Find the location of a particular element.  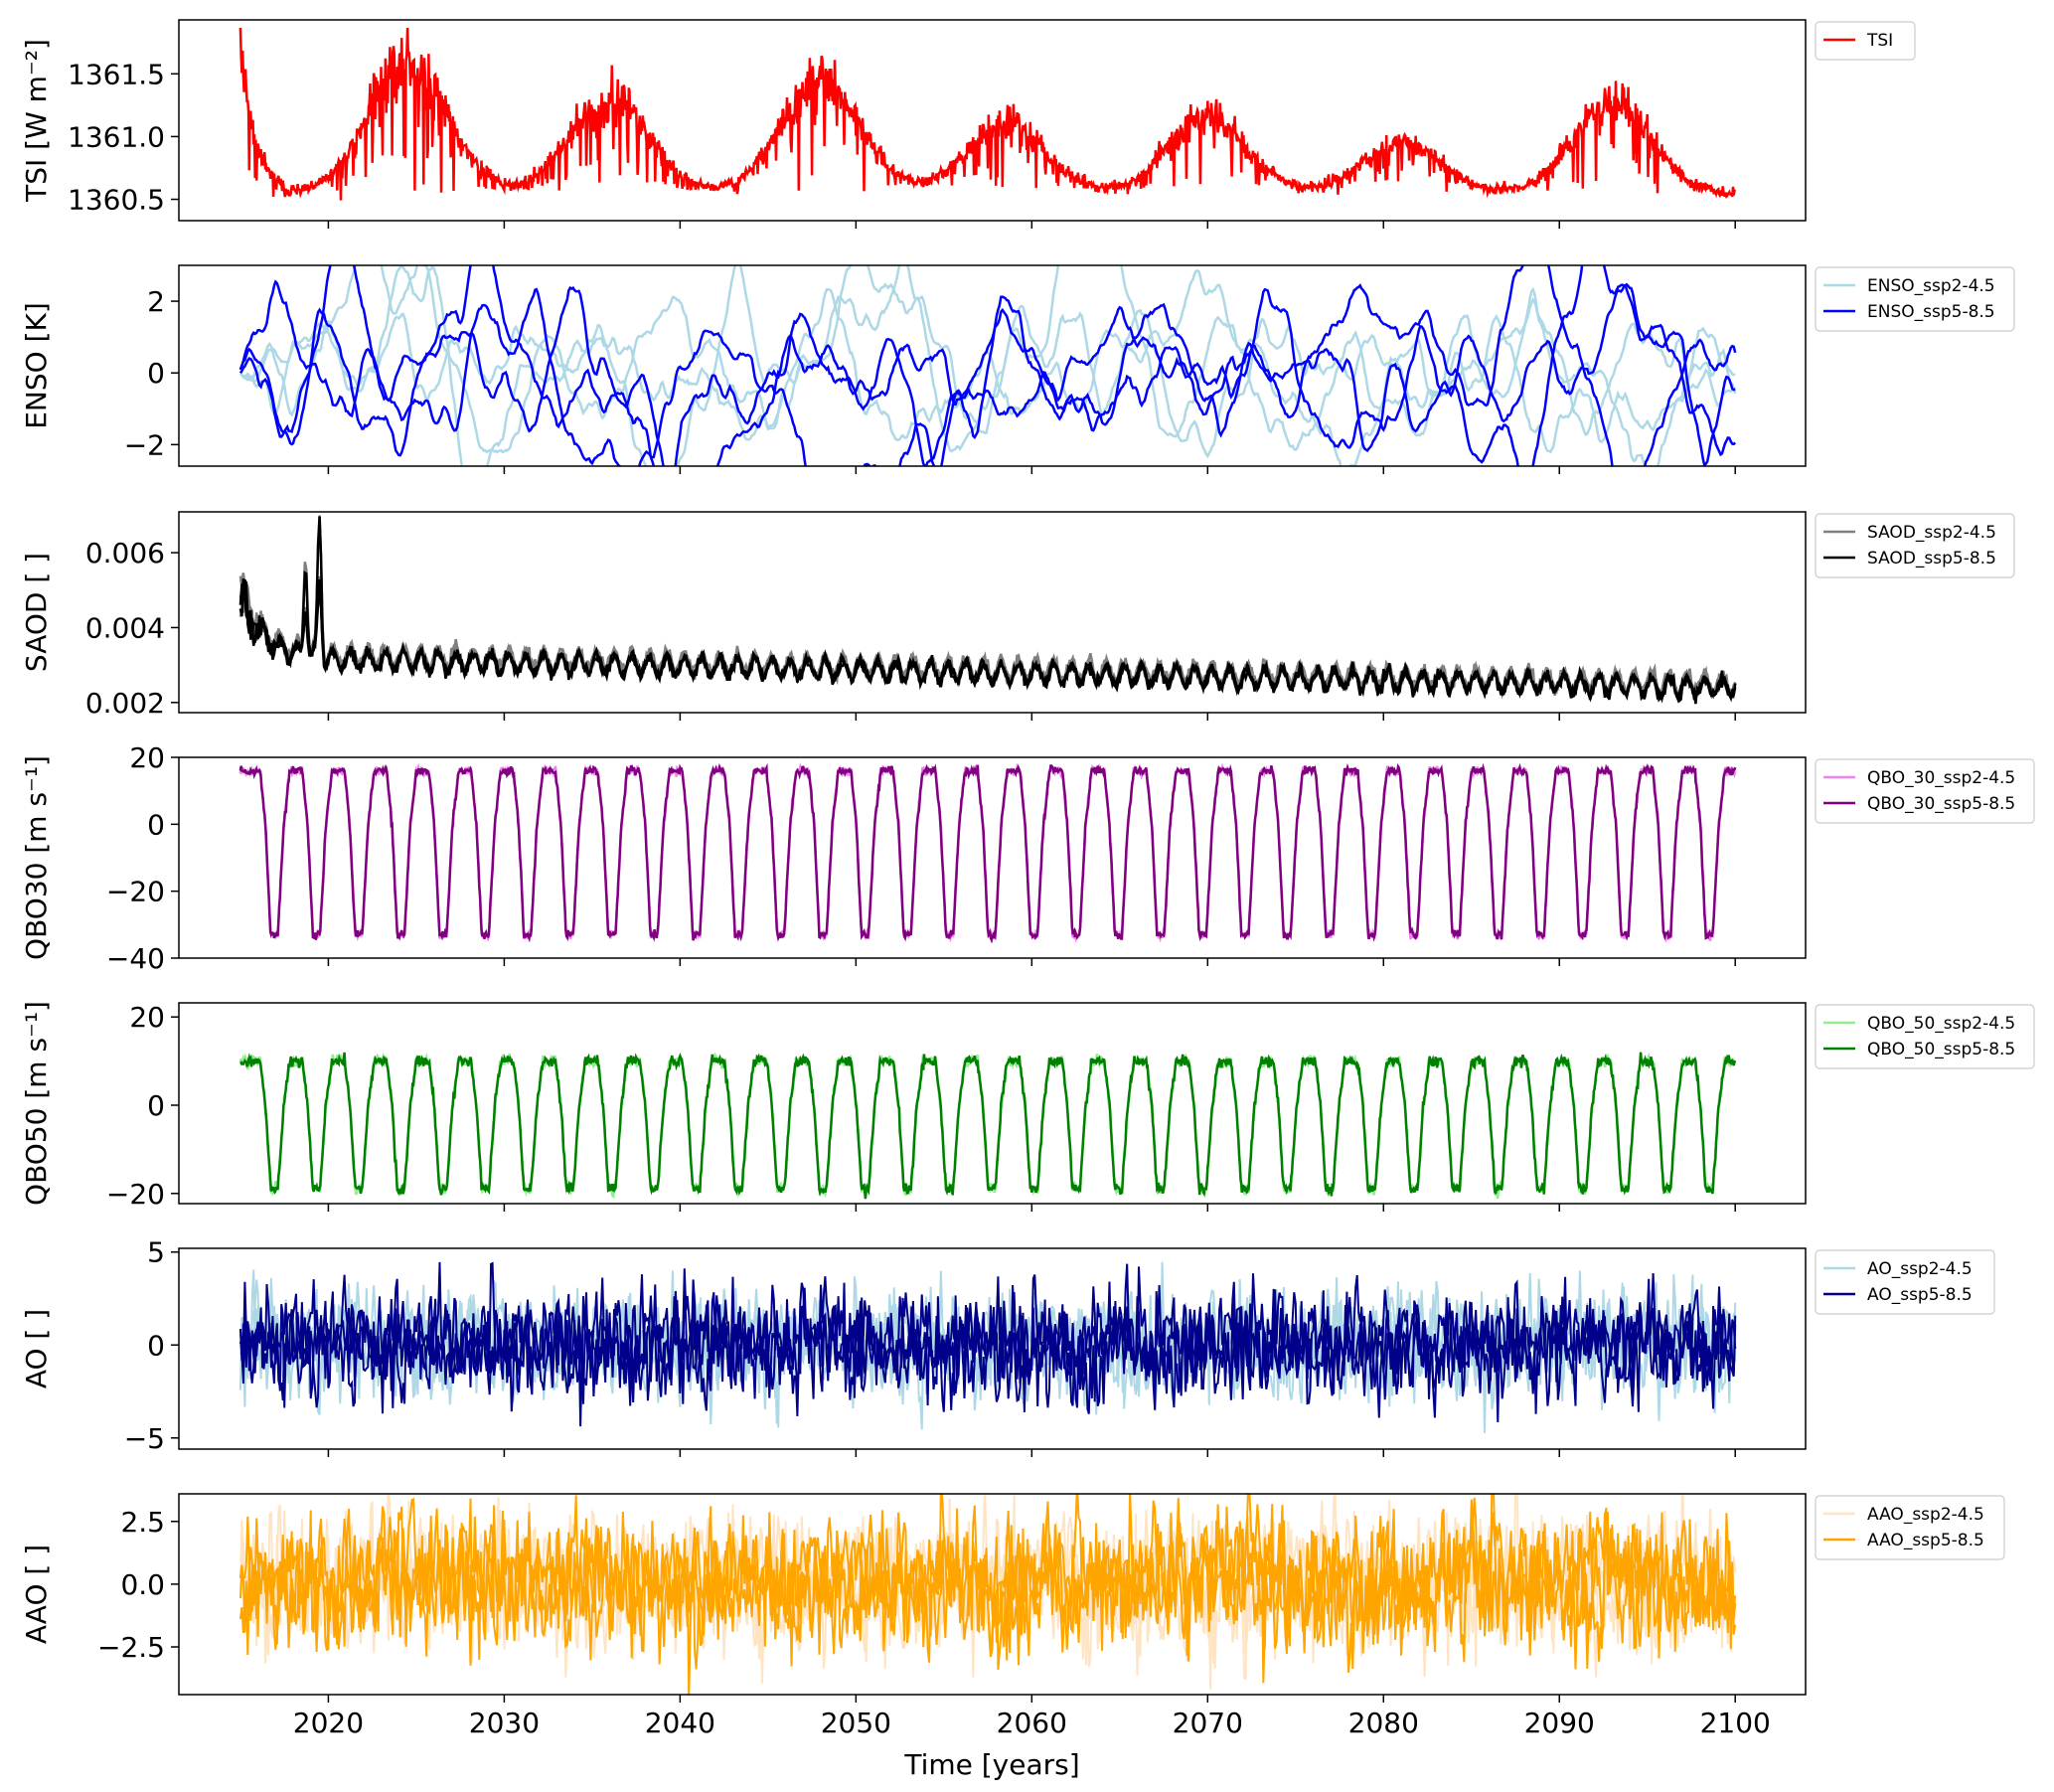

y-axis-label: AO [ ] is located at coordinates (36, 1348).